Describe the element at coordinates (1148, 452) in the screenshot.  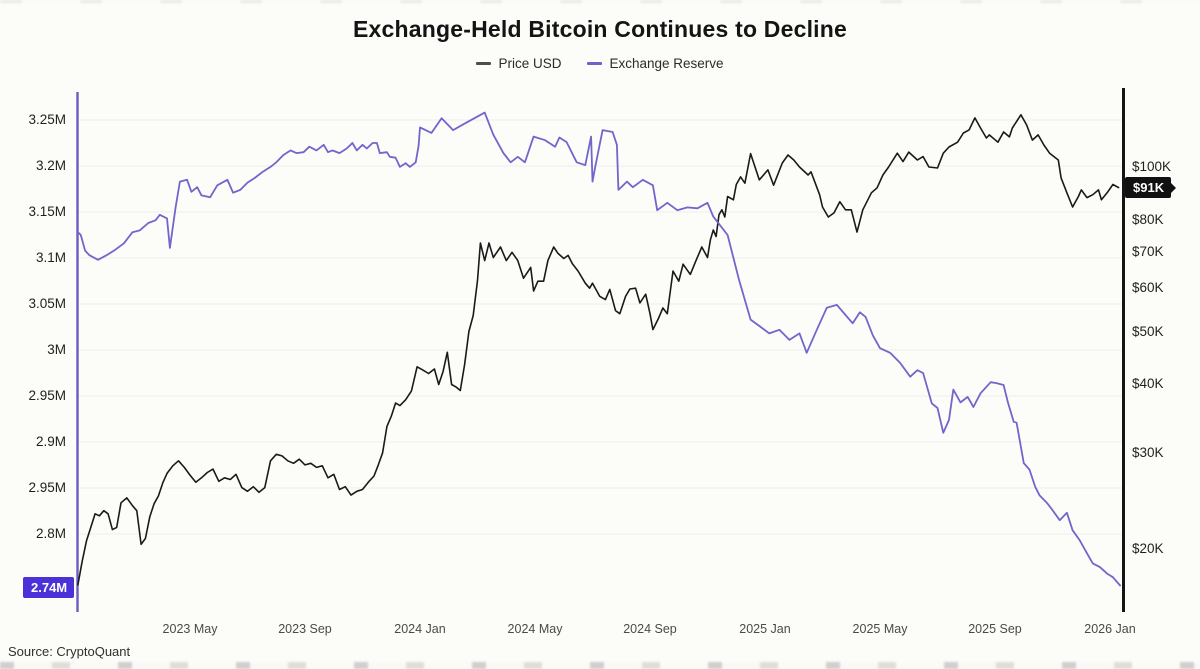
I see `right-axis-tick: $30K` at that location.